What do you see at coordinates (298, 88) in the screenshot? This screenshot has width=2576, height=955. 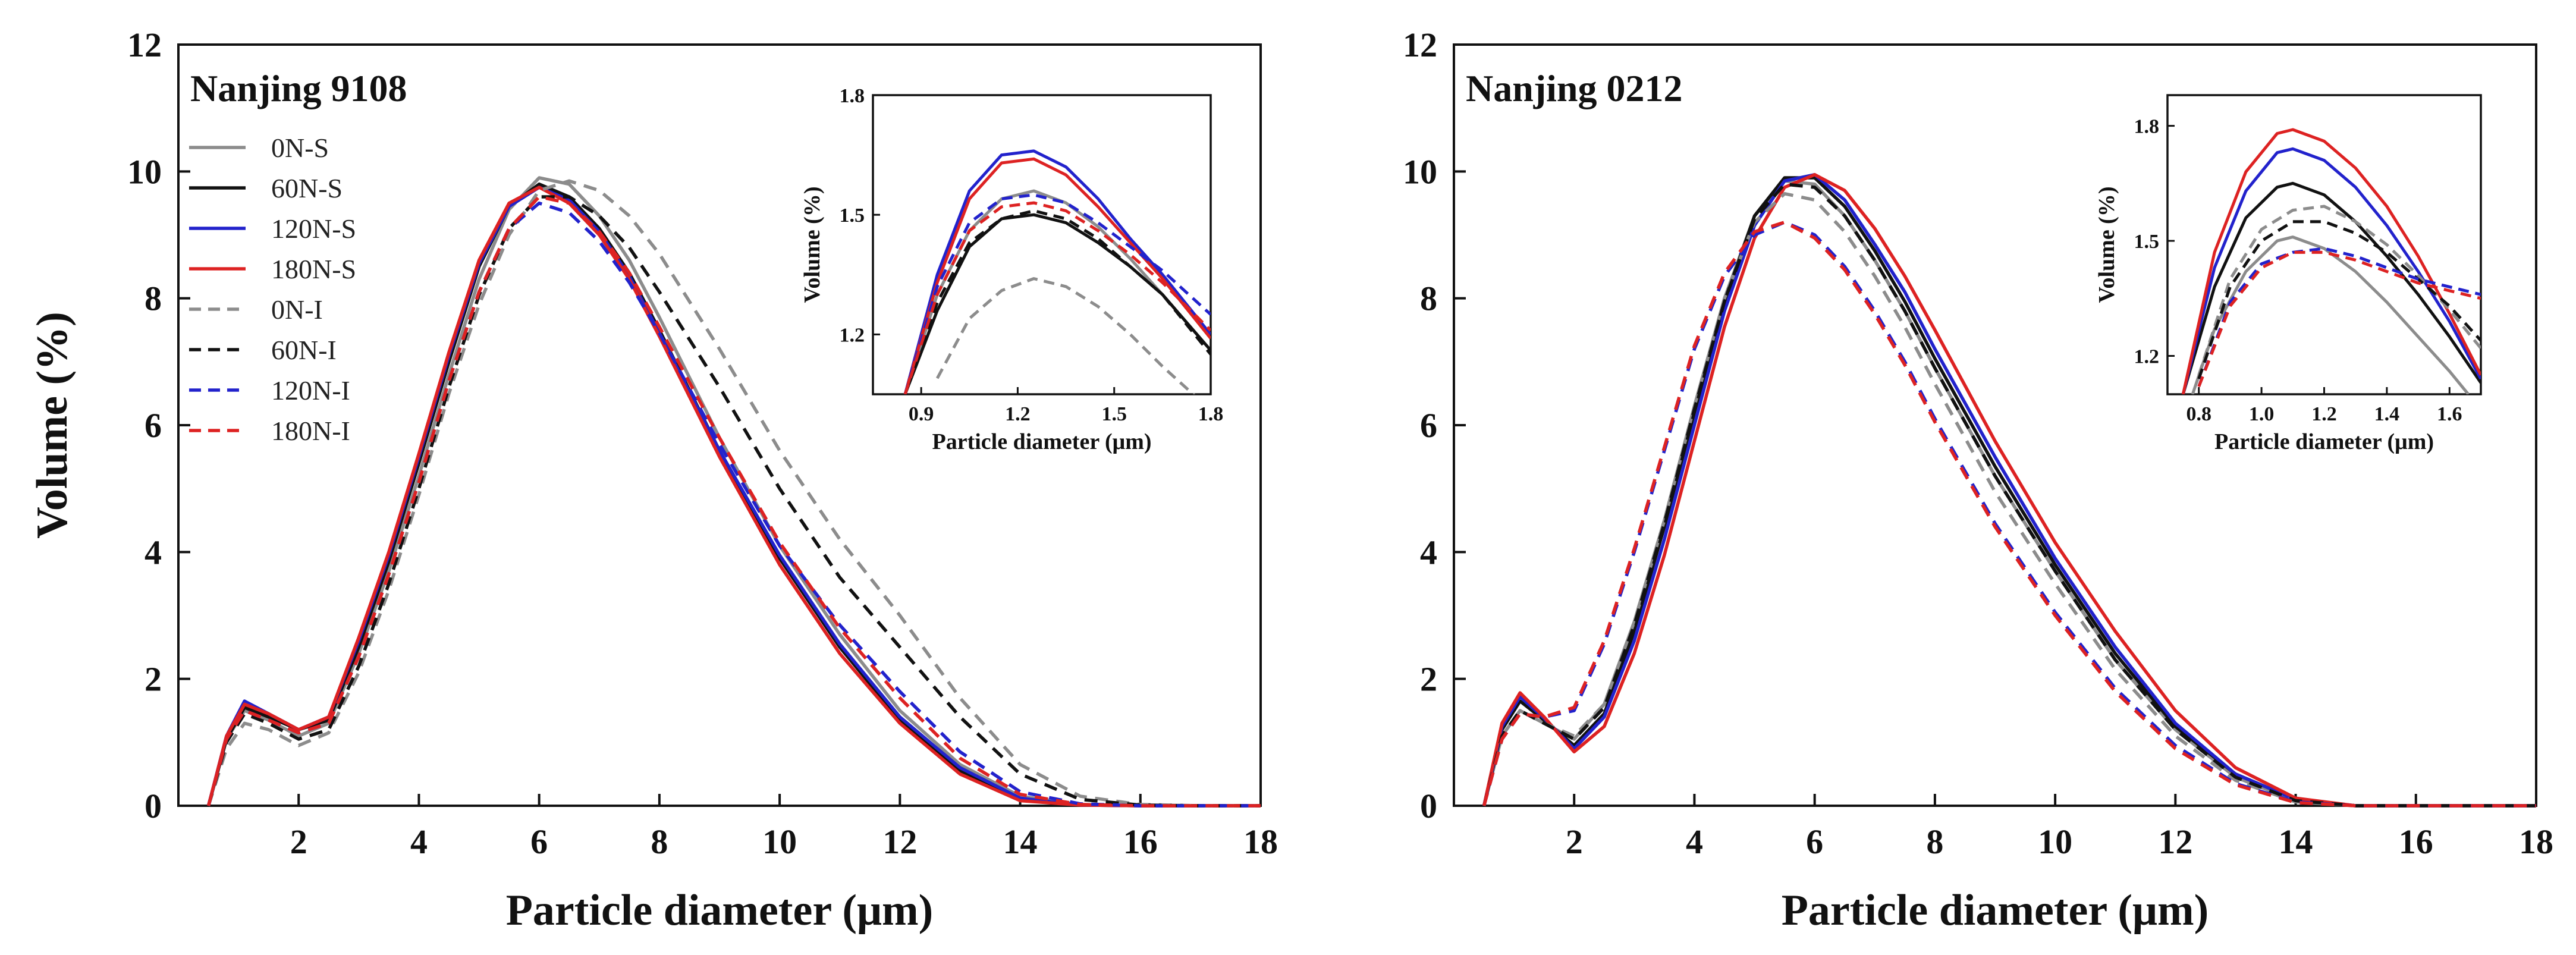 I see `panel-title: Nanjing 9108` at bounding box center [298, 88].